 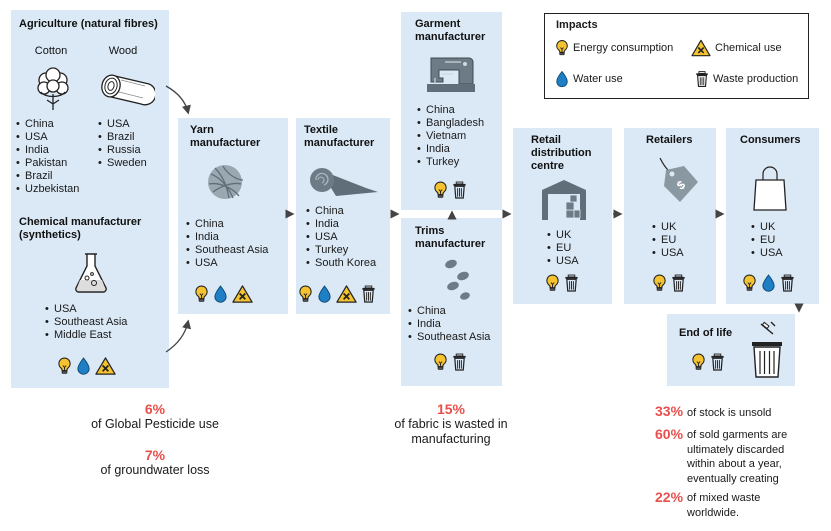 I want to click on wood-log-icon, so click(x=128, y=90).